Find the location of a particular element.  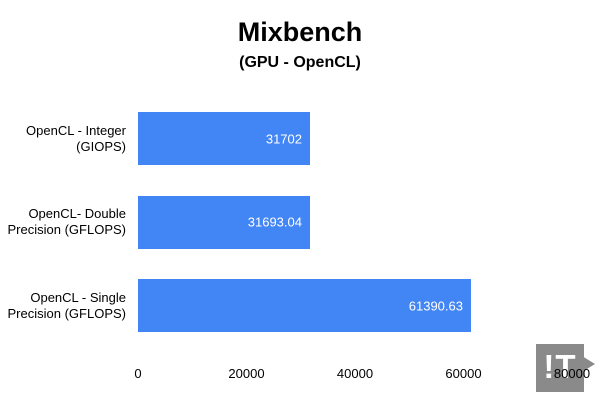

x-tick-label: 0 is located at coordinates (138, 373).